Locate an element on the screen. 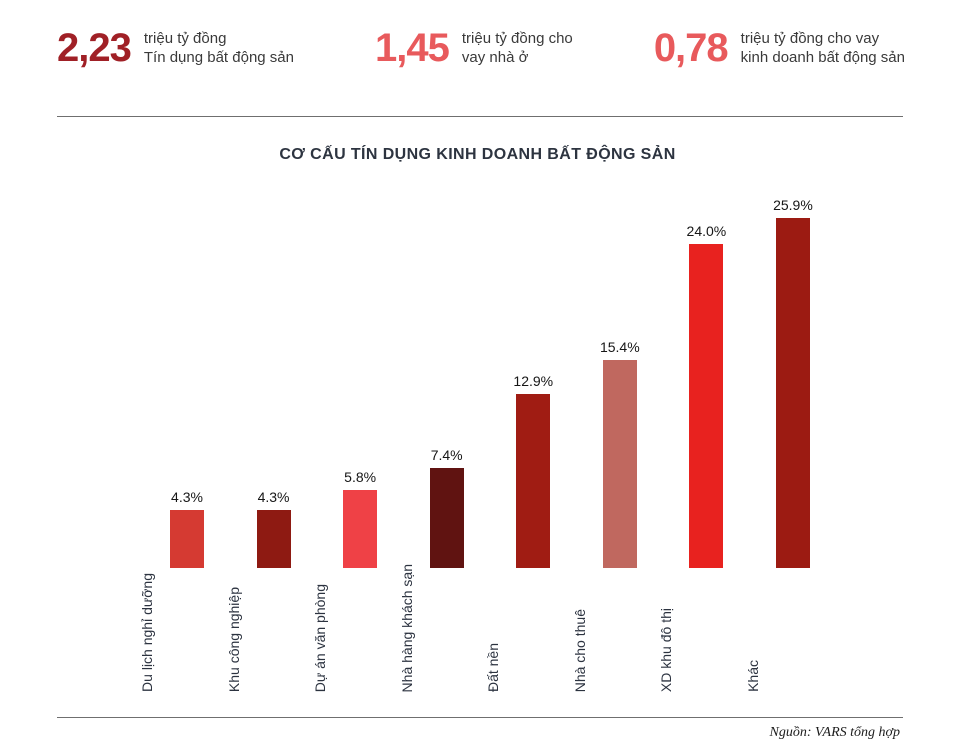  stat-value: 0,78 is located at coordinates (691, 48).